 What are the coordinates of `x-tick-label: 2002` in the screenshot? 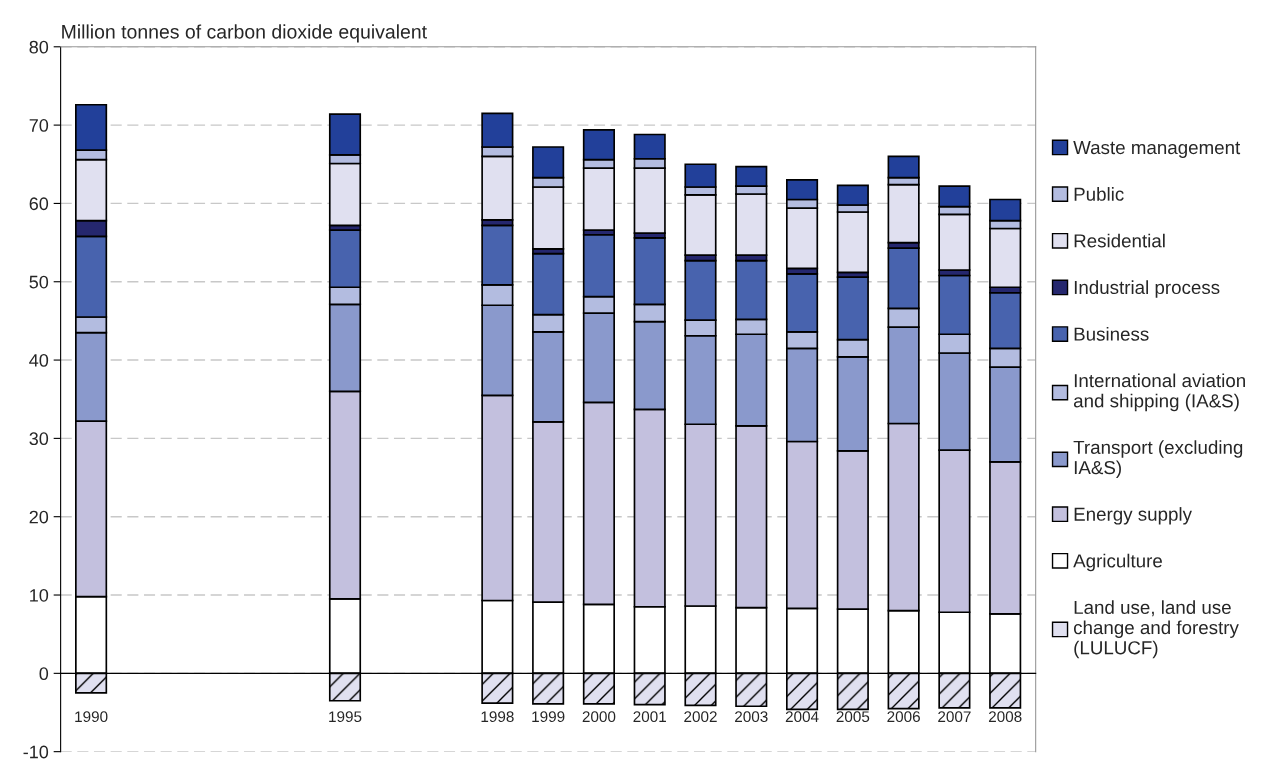 It's located at (700, 717).